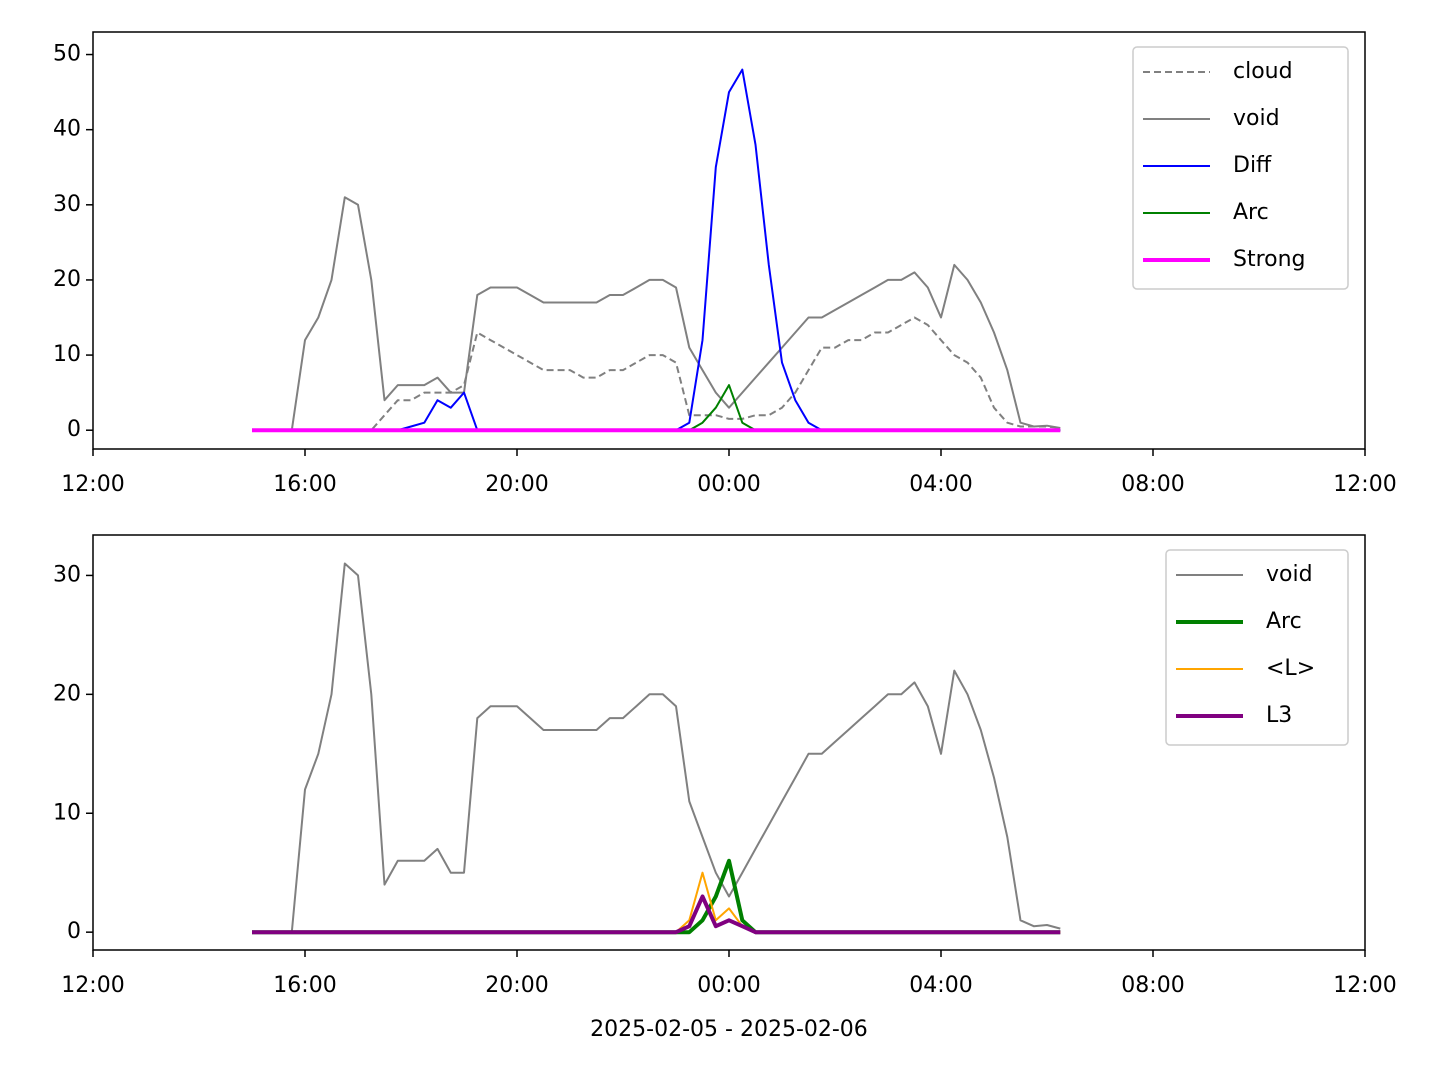  What do you see at coordinates (1252, 165) in the screenshot?
I see `legend-label: Diff` at bounding box center [1252, 165].